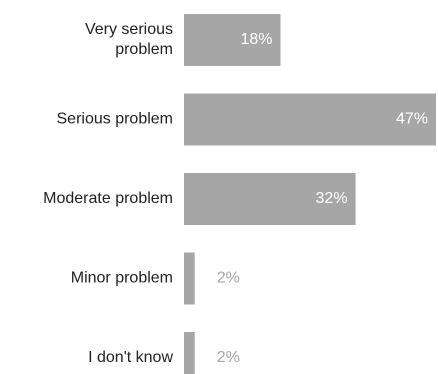  Describe the element at coordinates (256, 39) in the screenshot. I see `data-label: 18%` at that location.